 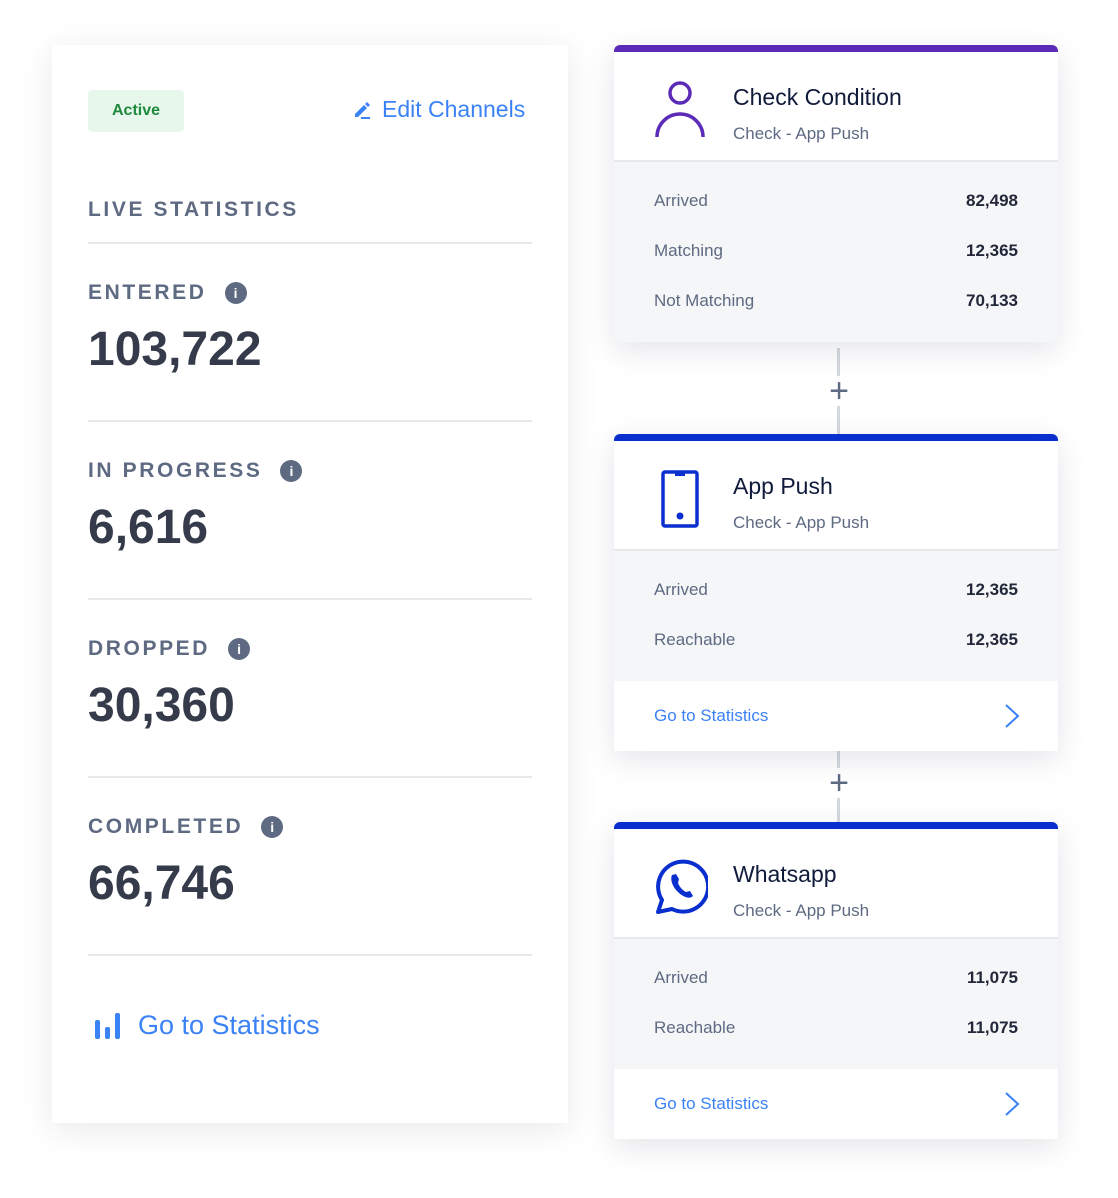 What do you see at coordinates (992, 300) in the screenshot?
I see `stat-value: 70,133` at bounding box center [992, 300].